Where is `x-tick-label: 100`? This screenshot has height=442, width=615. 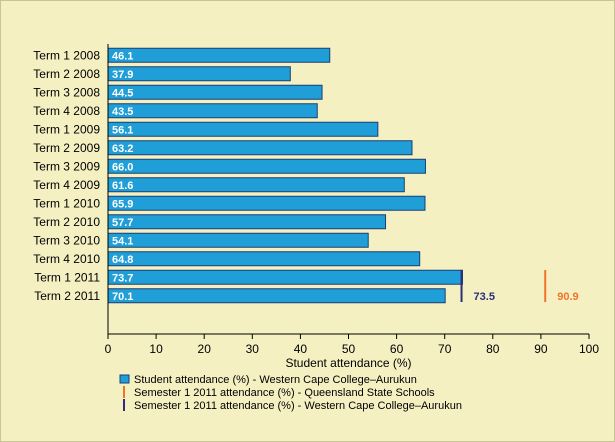 x-tick-label: 100 is located at coordinates (589, 349).